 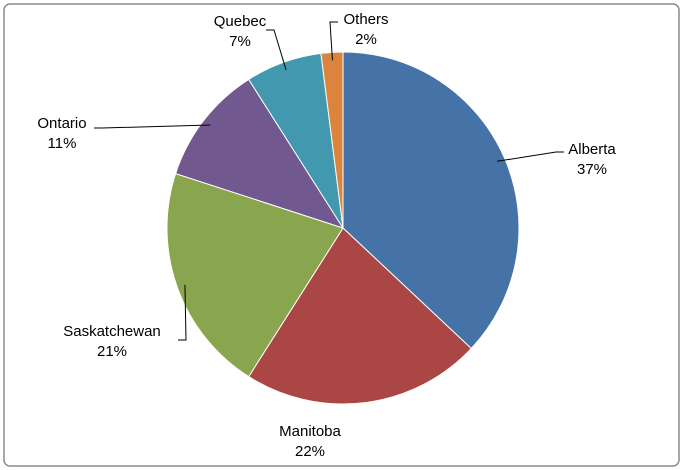 I want to click on slice-label: Saskatchewan, so click(x=112, y=331).